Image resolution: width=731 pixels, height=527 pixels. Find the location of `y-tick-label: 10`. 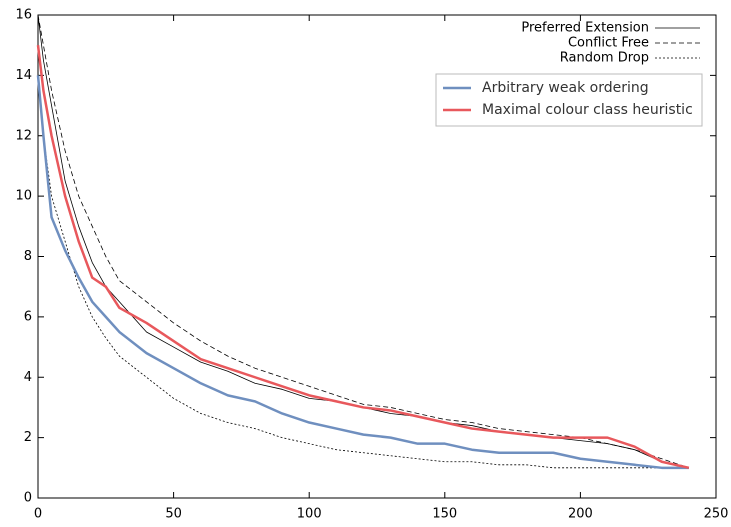

y-tick-label: 10 is located at coordinates (23, 196).